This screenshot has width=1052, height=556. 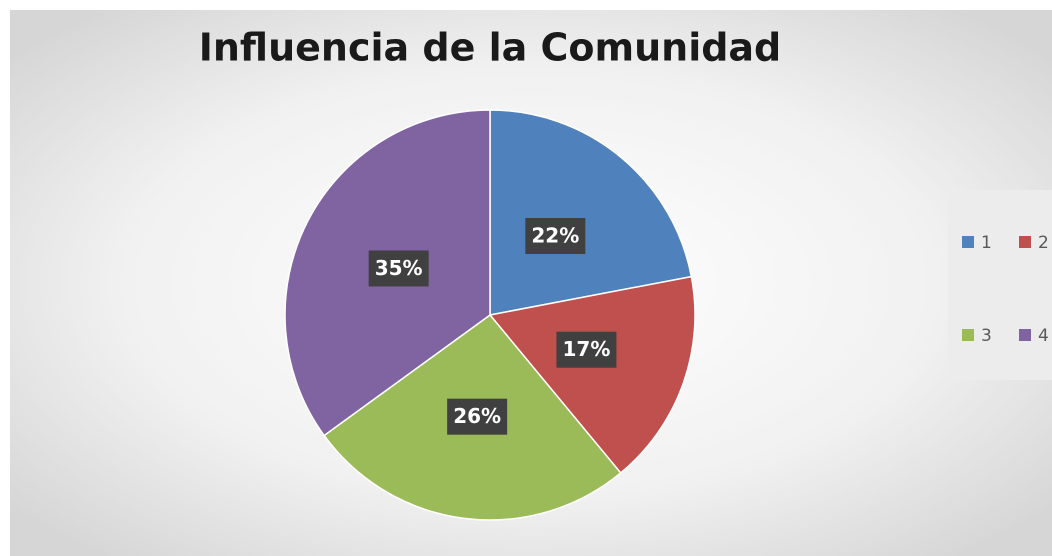 What do you see at coordinates (1043, 243) in the screenshot?
I see `legend-label: 2` at bounding box center [1043, 243].